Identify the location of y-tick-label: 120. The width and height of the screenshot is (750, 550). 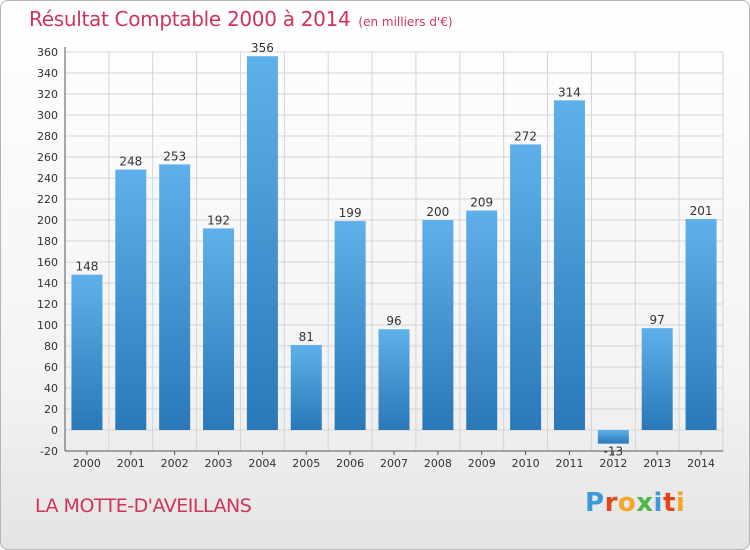
(47, 304).